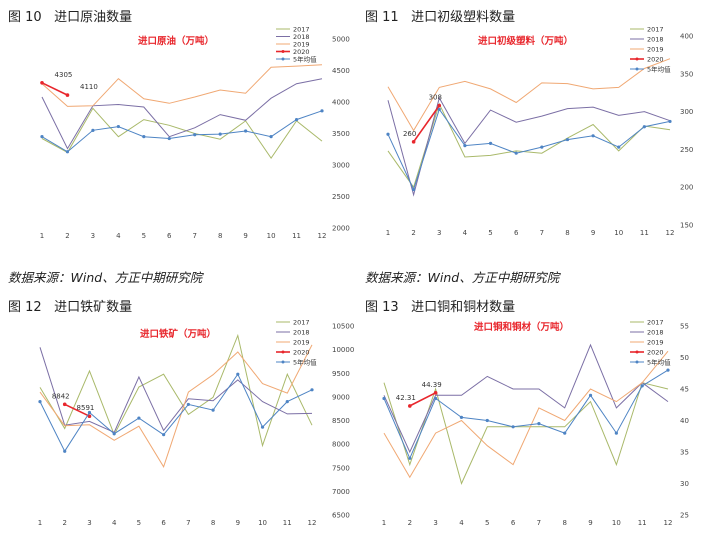  Describe the element at coordinates (25, 307) in the screenshot. I see `figure-12-label: 图 12` at that location.